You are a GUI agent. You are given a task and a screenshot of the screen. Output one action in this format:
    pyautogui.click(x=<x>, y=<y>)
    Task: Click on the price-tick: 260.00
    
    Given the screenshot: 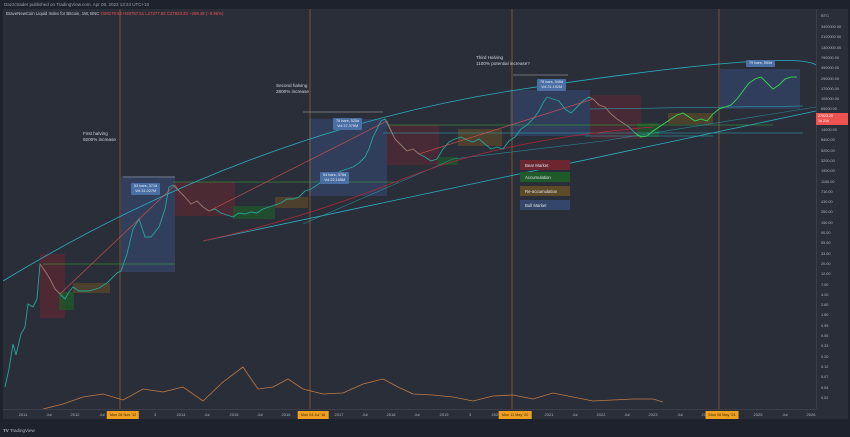 What is the action you would take?
    pyautogui.click(x=827, y=212)
    